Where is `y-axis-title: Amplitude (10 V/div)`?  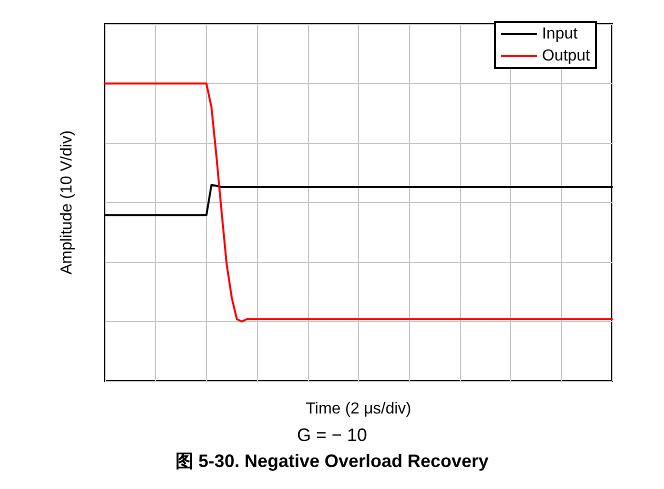
y-axis-title: Amplitude (10 V/div) is located at coordinates (67, 202).